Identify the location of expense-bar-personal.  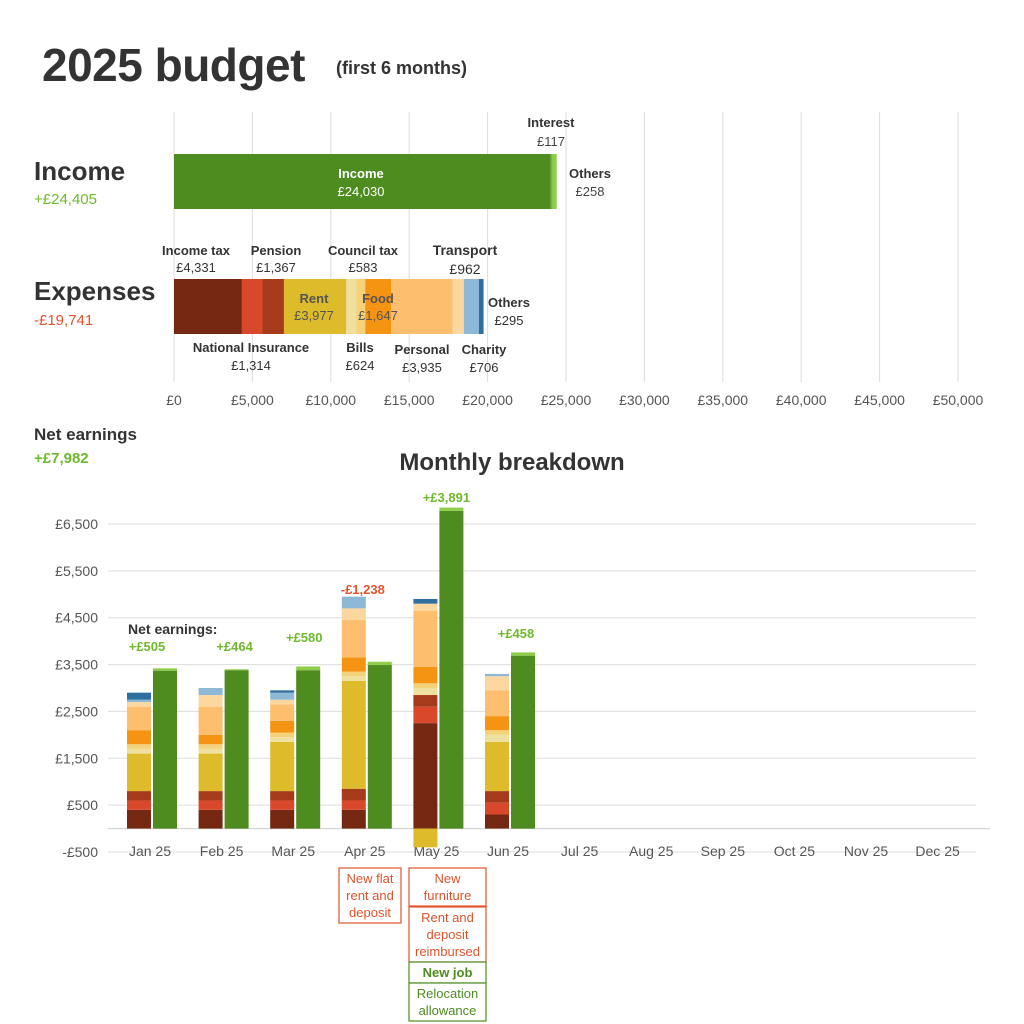
(422, 306).